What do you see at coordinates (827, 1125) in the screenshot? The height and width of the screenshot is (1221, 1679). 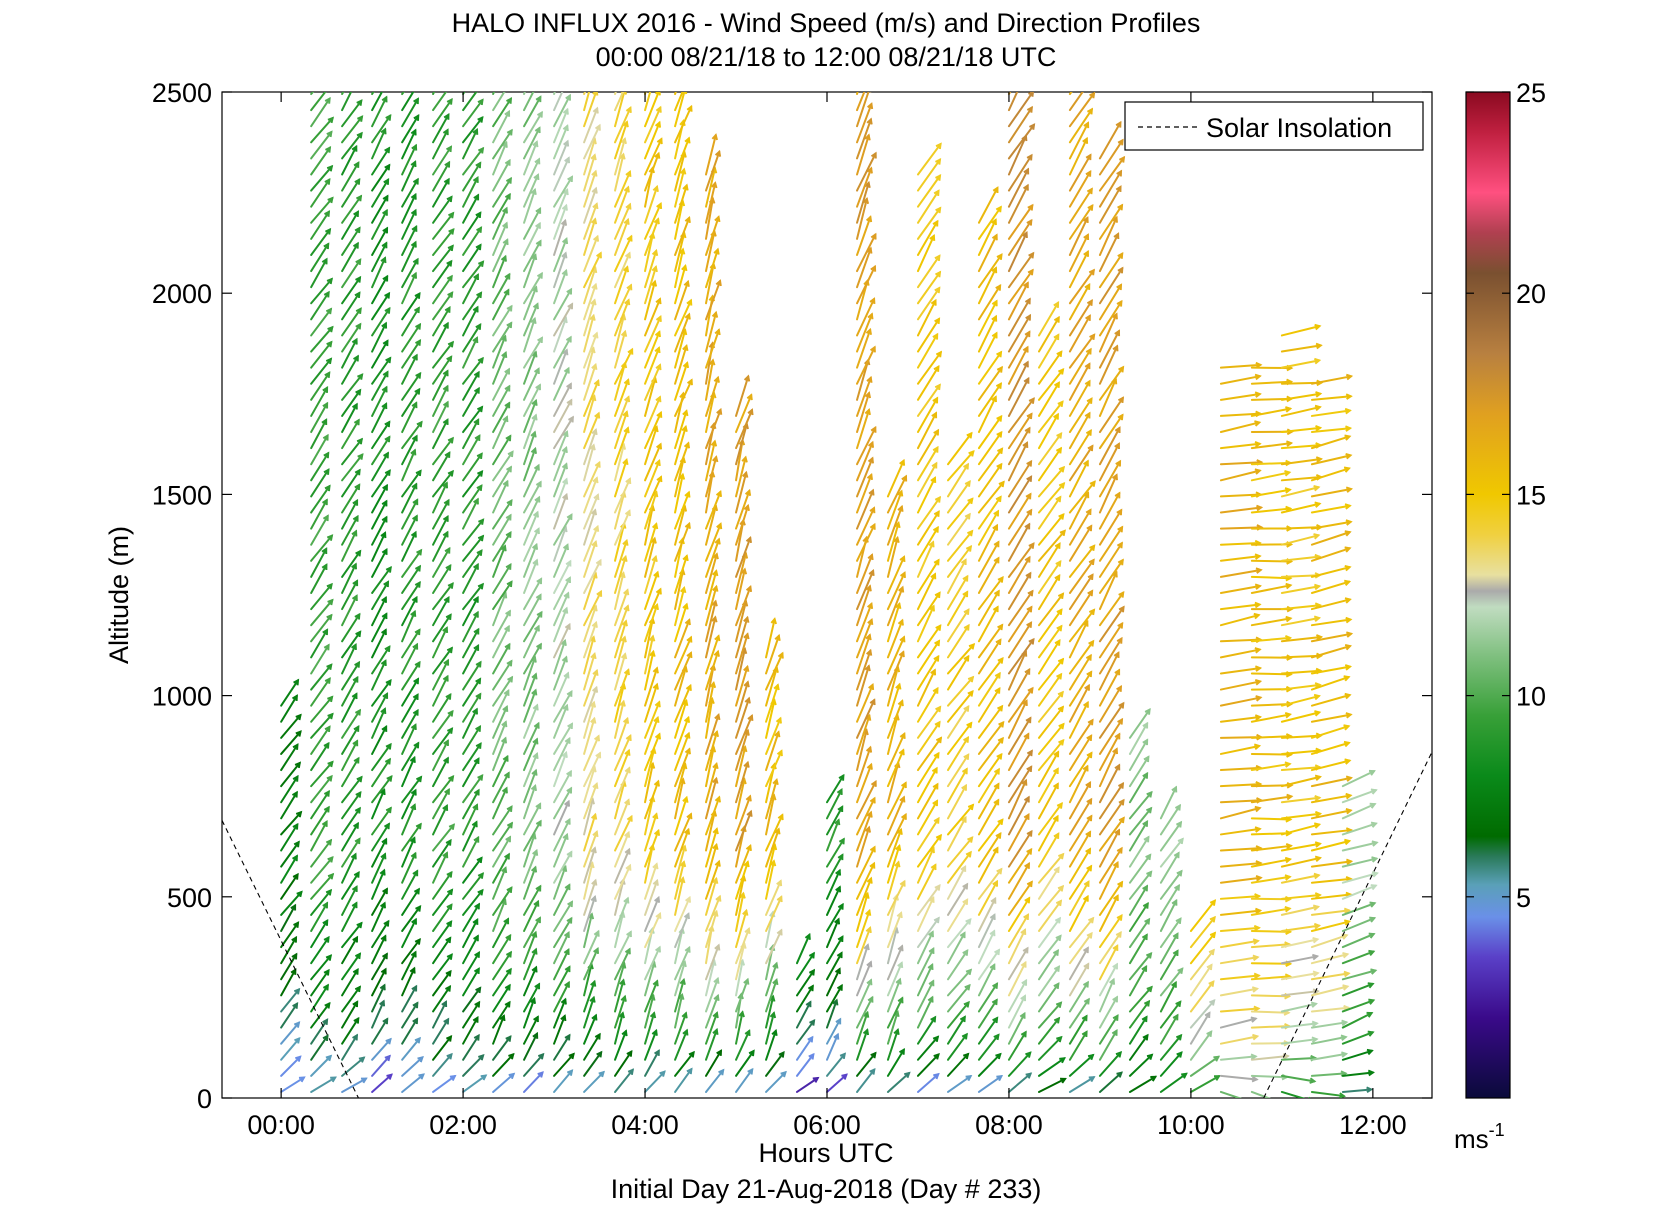 I see `x-tick-label: 06:00` at bounding box center [827, 1125].